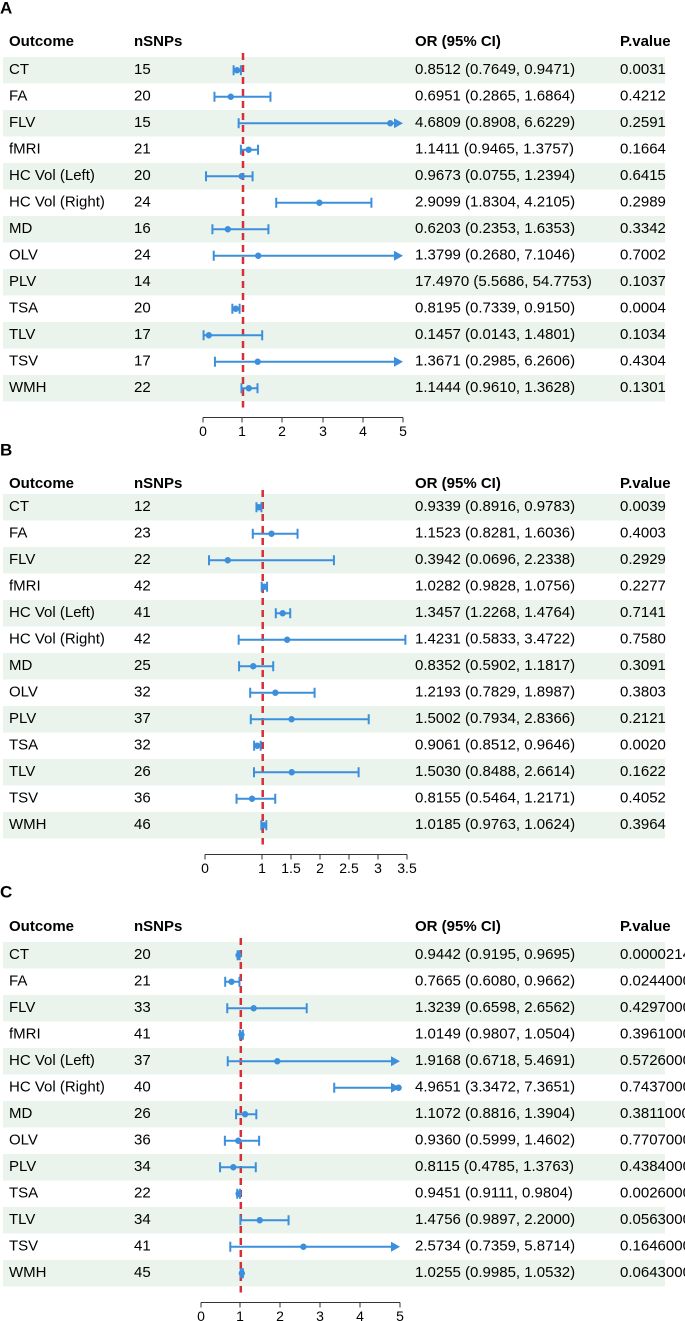 The image size is (685, 1321). What do you see at coordinates (142, 122) in the screenshot?
I see `nsnps-value: 15` at bounding box center [142, 122].